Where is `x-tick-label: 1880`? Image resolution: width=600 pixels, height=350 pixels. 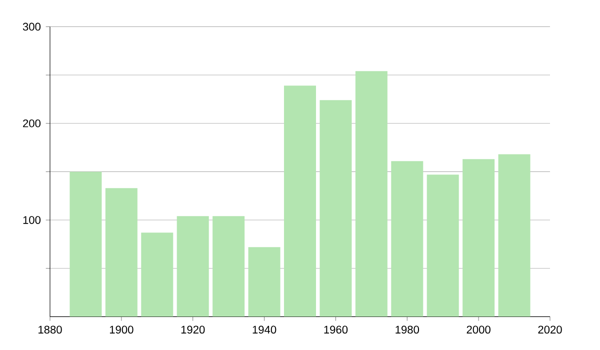
x-tick-label: 1880 is located at coordinates (50, 330).